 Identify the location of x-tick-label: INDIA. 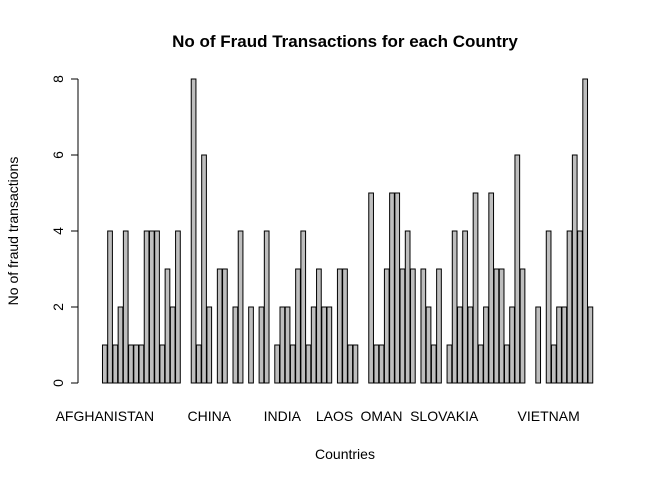
(283, 416).